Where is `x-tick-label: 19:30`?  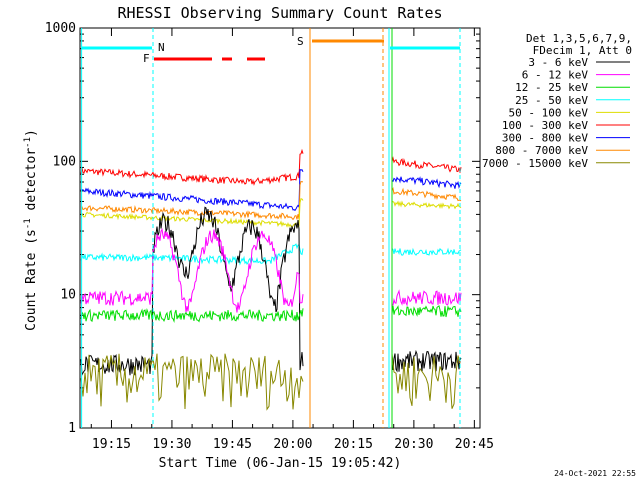
x-tick-label: 19:30 is located at coordinates (171, 444).